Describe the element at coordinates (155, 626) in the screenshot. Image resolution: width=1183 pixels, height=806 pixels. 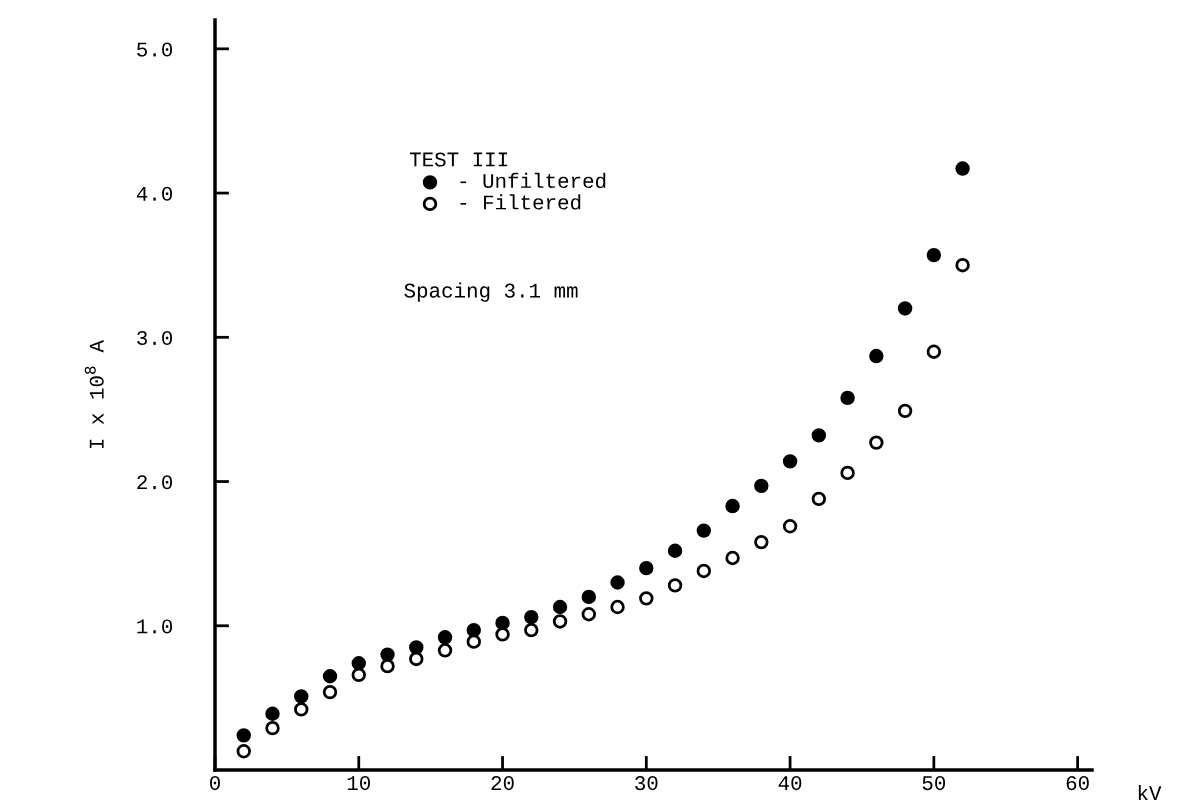
I see `y-tick-label: 1.0` at that location.